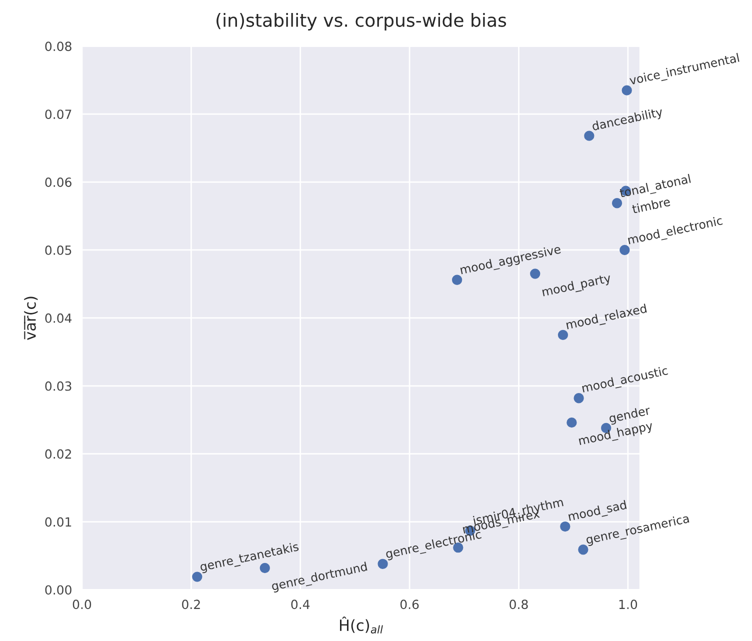  Describe the element at coordinates (58, 250) in the screenshot. I see `y-tick-label: 0.05` at that location.